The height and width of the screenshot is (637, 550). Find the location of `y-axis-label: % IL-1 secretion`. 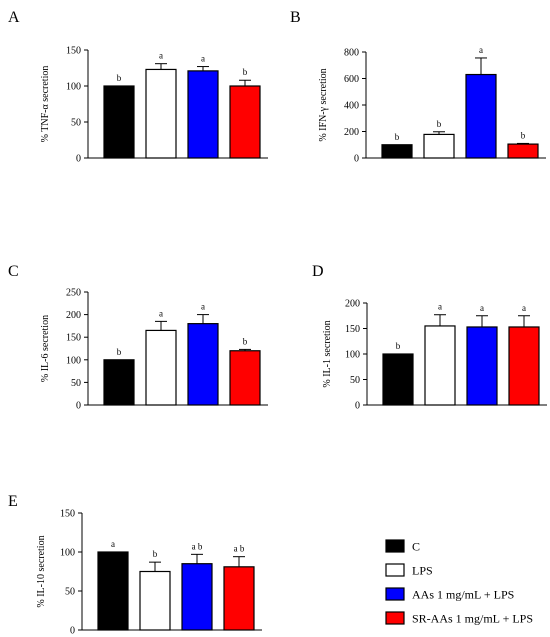

y-axis-label: % IL-1 secretion is located at coordinates (327, 353).